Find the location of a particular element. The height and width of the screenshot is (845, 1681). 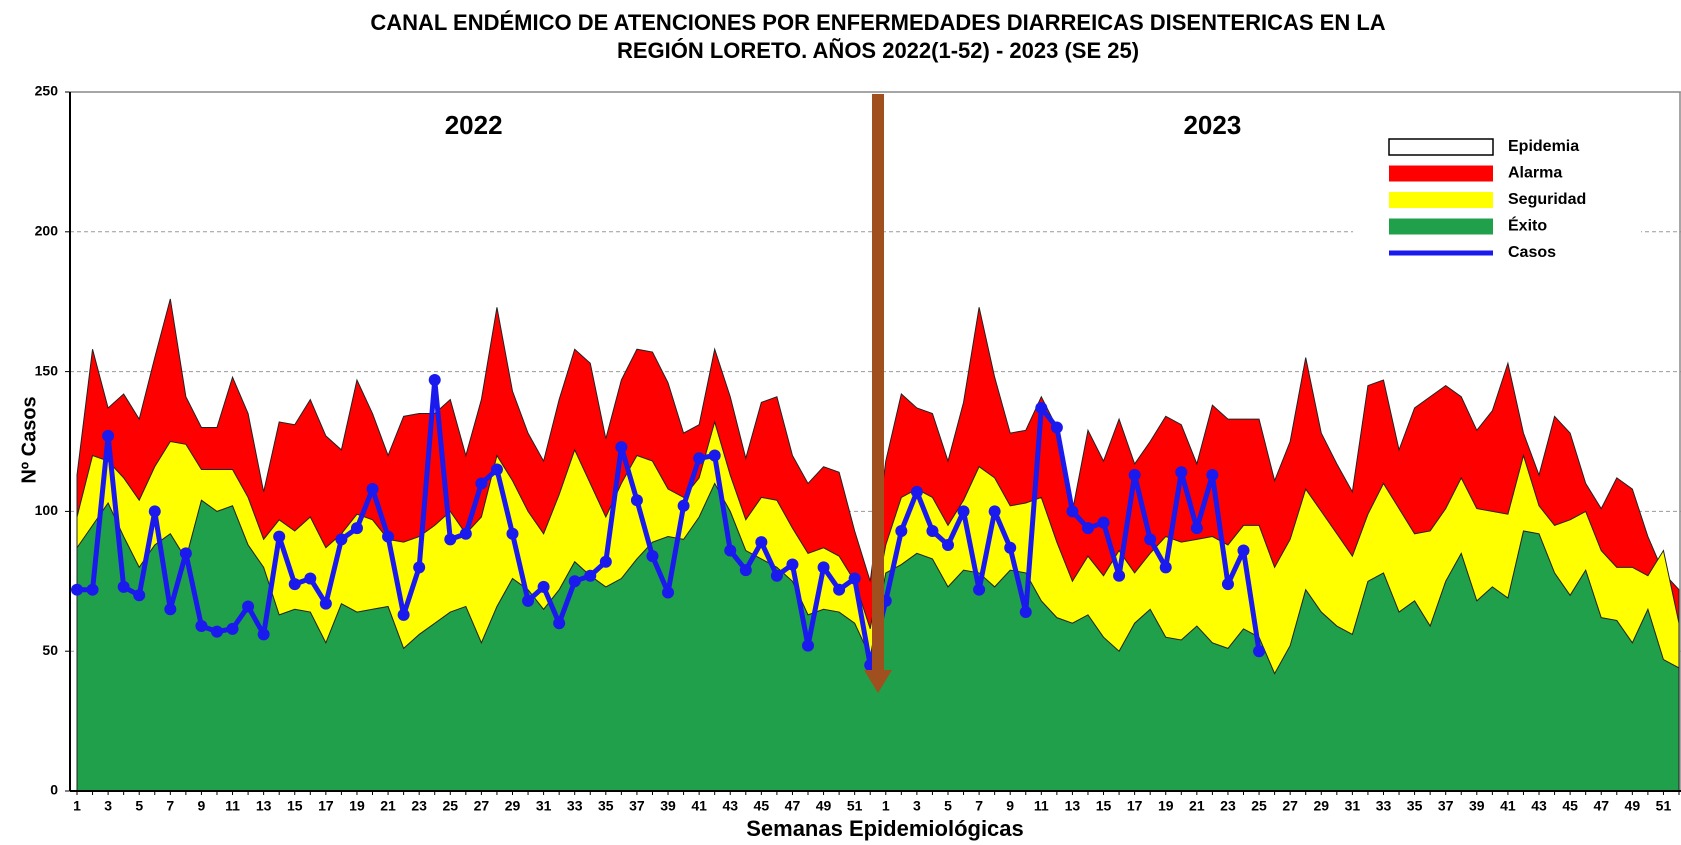

x-tick-label: 19 is located at coordinates (1166, 806).